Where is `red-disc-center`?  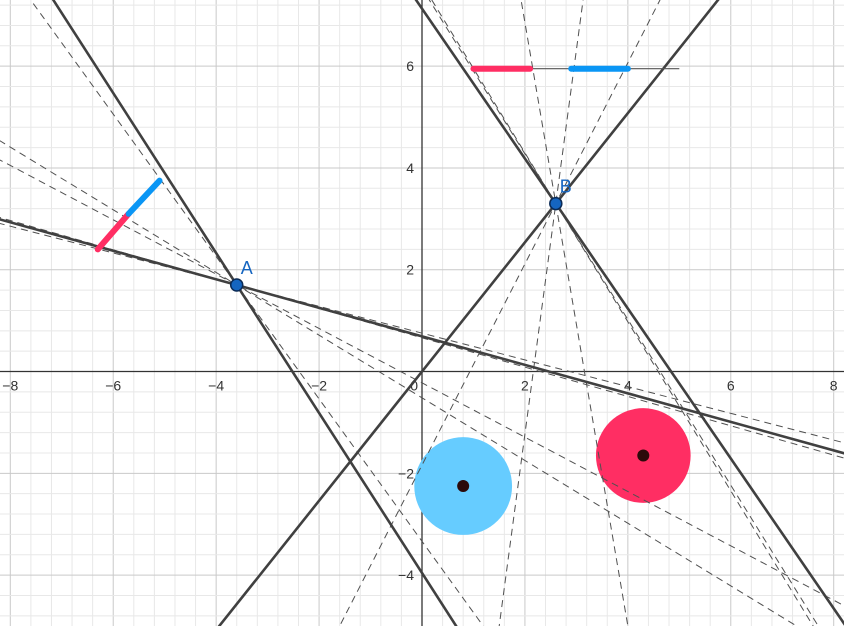
red-disc-center is located at coordinates (643, 455).